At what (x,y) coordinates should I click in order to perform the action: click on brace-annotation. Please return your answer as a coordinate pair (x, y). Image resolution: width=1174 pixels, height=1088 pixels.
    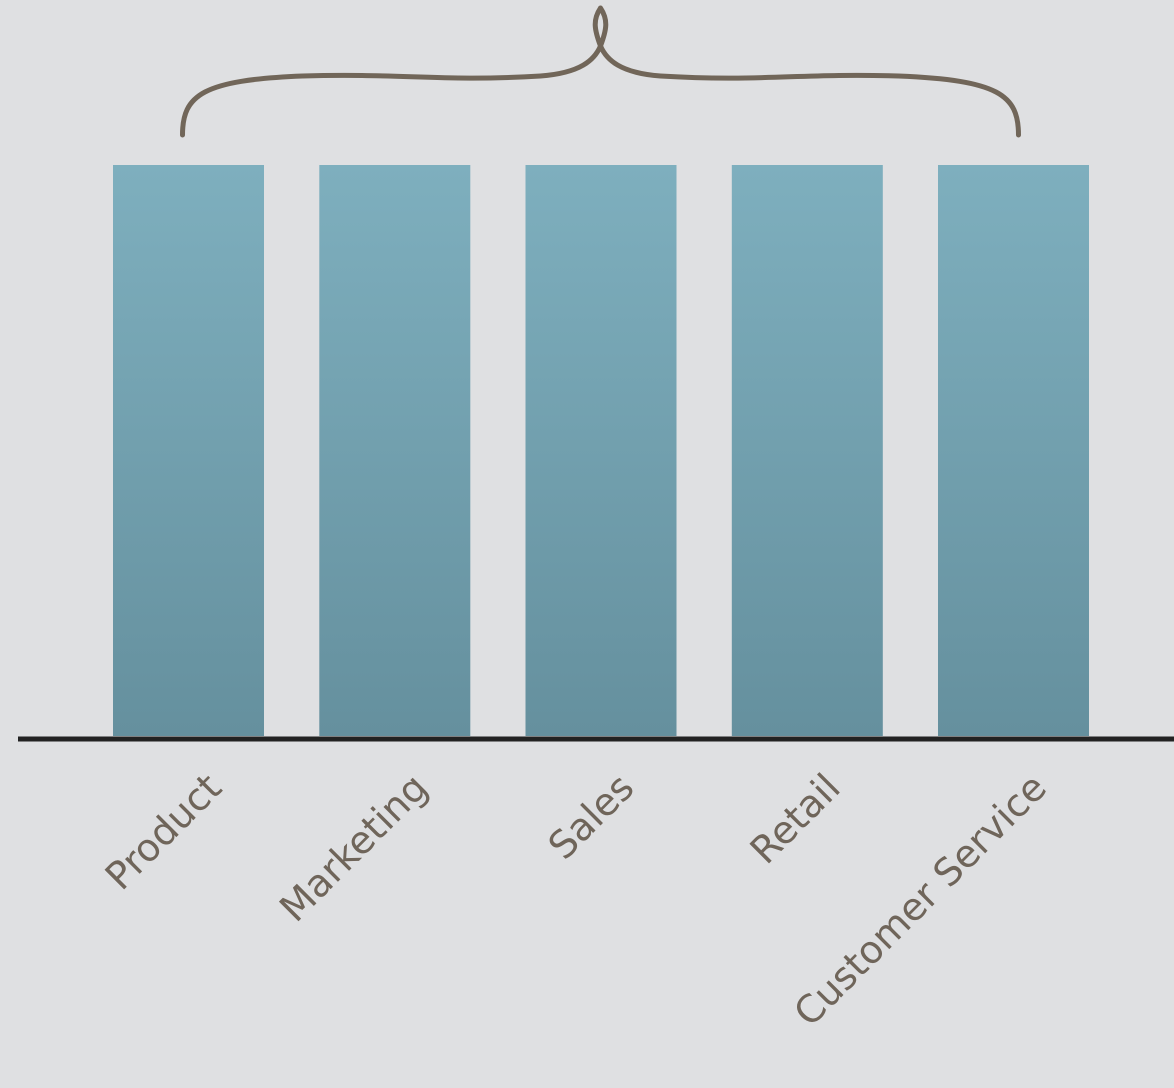
    Looking at the image, I should click on (600, 71).